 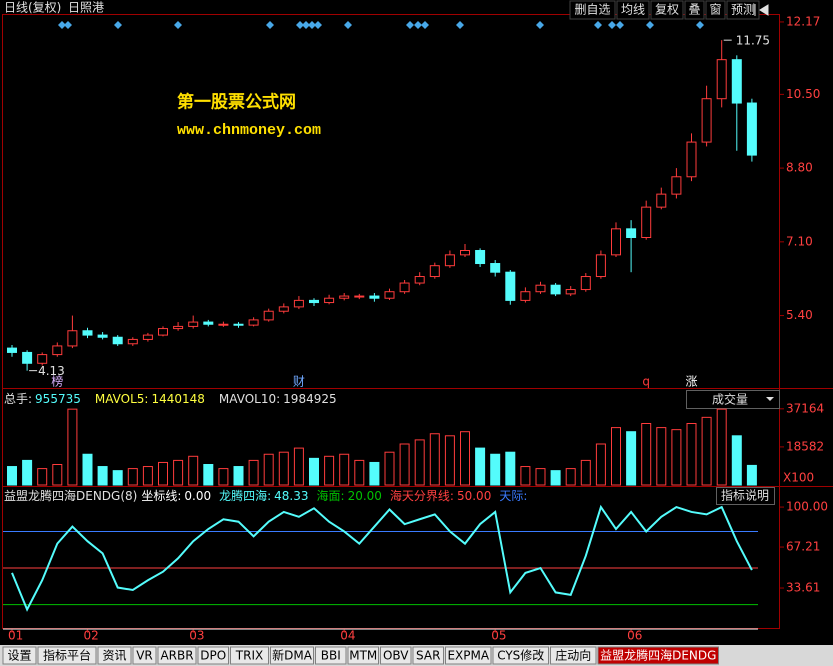 I want to click on tab-label: MTM, so click(x=363, y=656).